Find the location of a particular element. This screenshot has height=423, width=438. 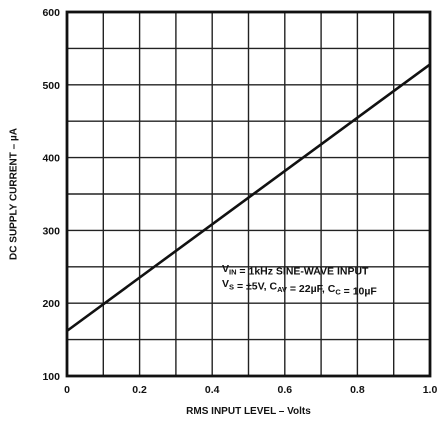

x-tick-label: 0.2 is located at coordinates (139, 390).